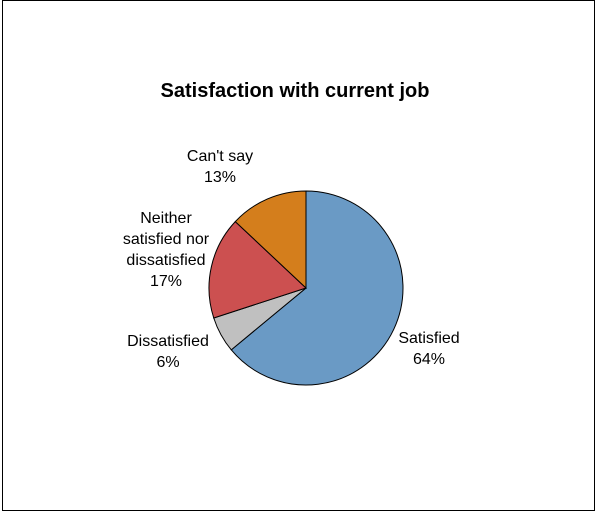  Describe the element at coordinates (166, 250) in the screenshot. I see `pie-label-2: Neither satisfied nor dissatisfied 17%` at that location.